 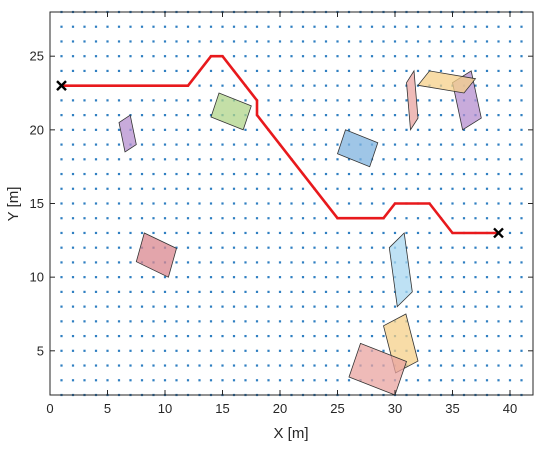 What do you see at coordinates (40, 350) in the screenshot?
I see `y-tick-label: 5` at bounding box center [40, 350].